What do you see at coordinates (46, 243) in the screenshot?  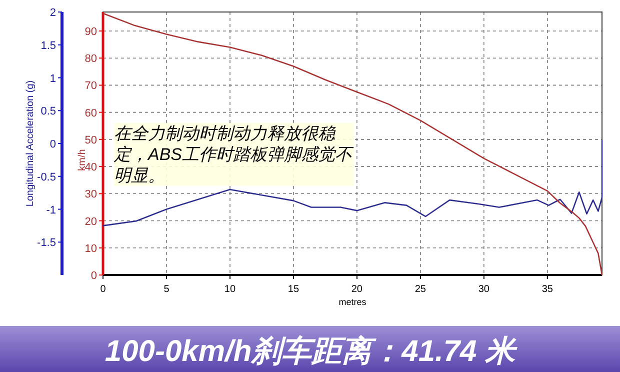 I see `y-tick-label: -1.5` at bounding box center [46, 243].